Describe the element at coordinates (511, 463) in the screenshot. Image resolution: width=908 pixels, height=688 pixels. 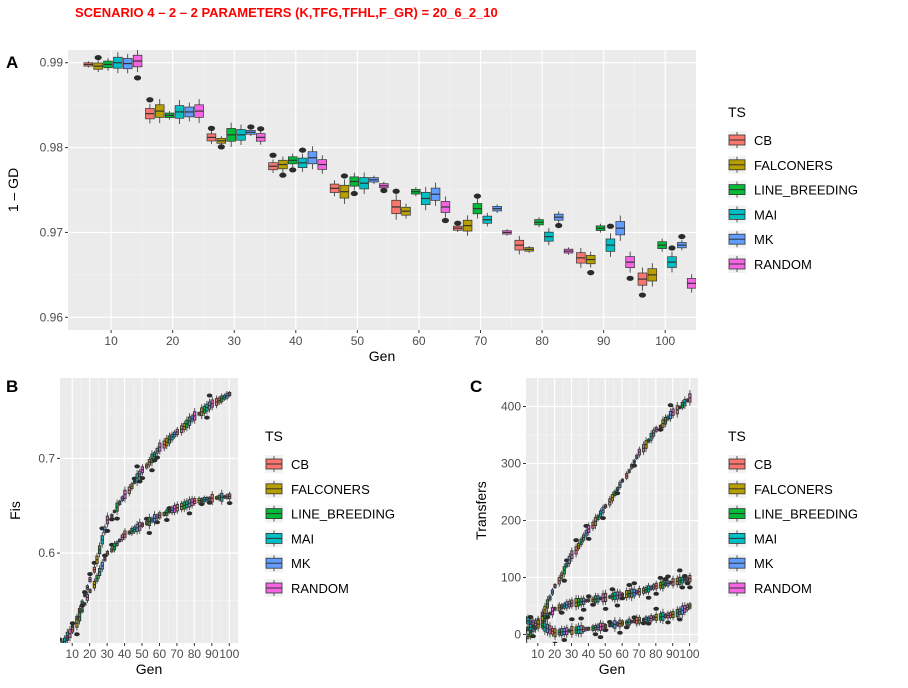
I see `y-tick-label: 300` at that location.